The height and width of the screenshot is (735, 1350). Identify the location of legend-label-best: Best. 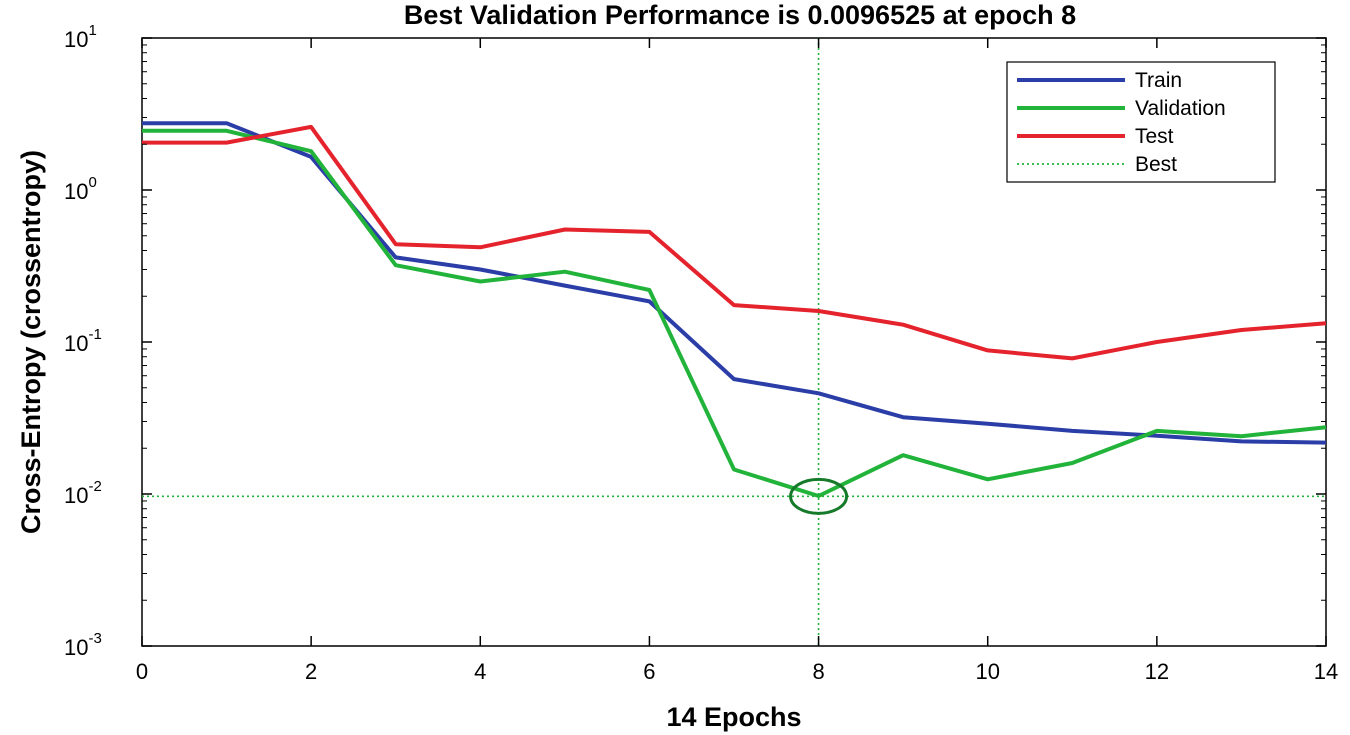
(1156, 164).